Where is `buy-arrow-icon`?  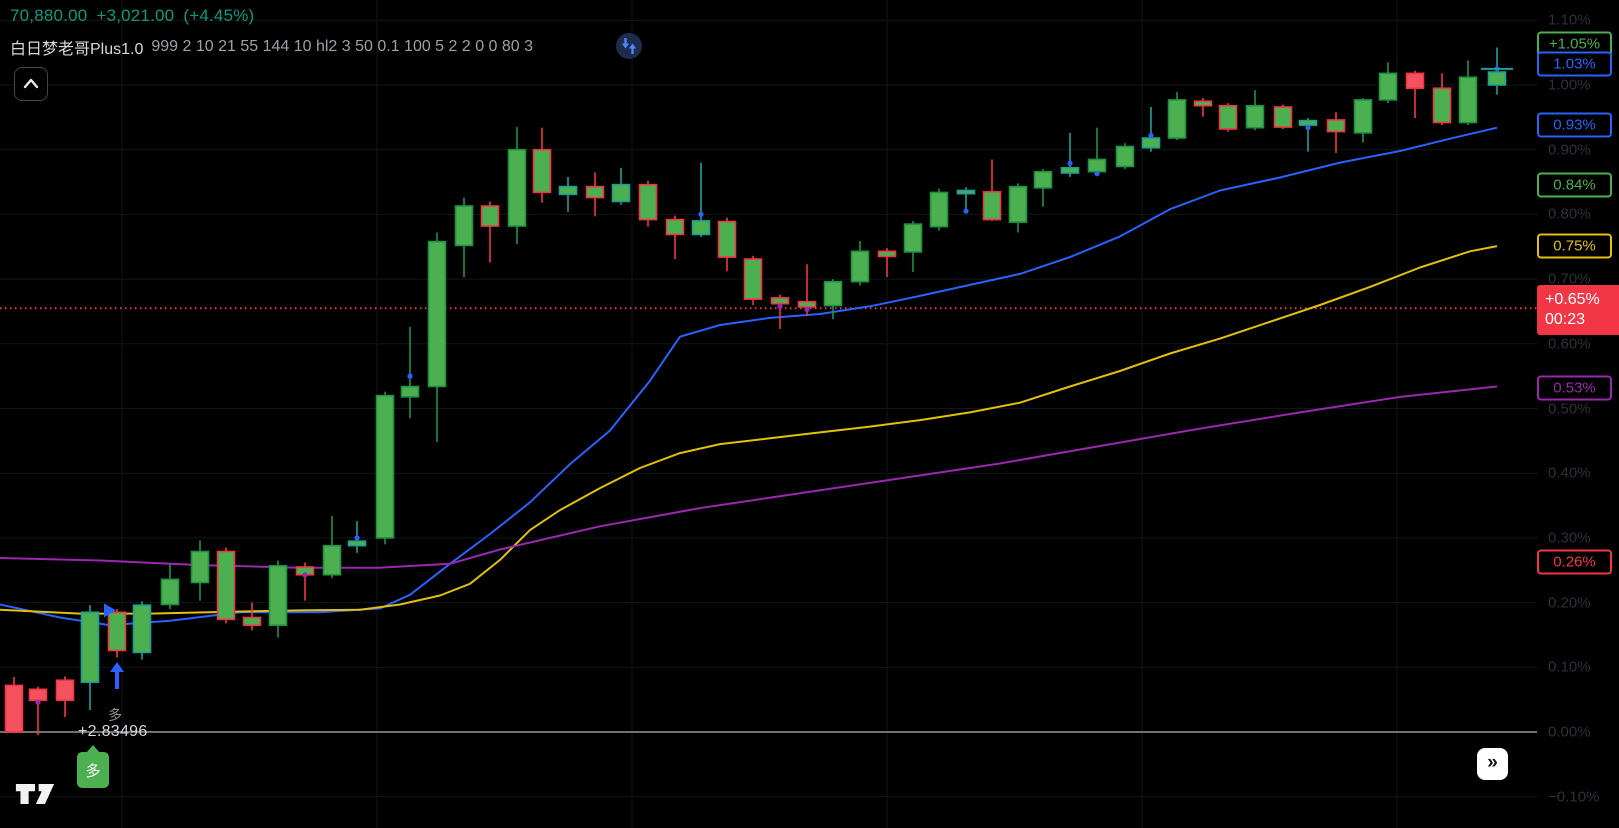 buy-arrow-icon is located at coordinates (117, 667).